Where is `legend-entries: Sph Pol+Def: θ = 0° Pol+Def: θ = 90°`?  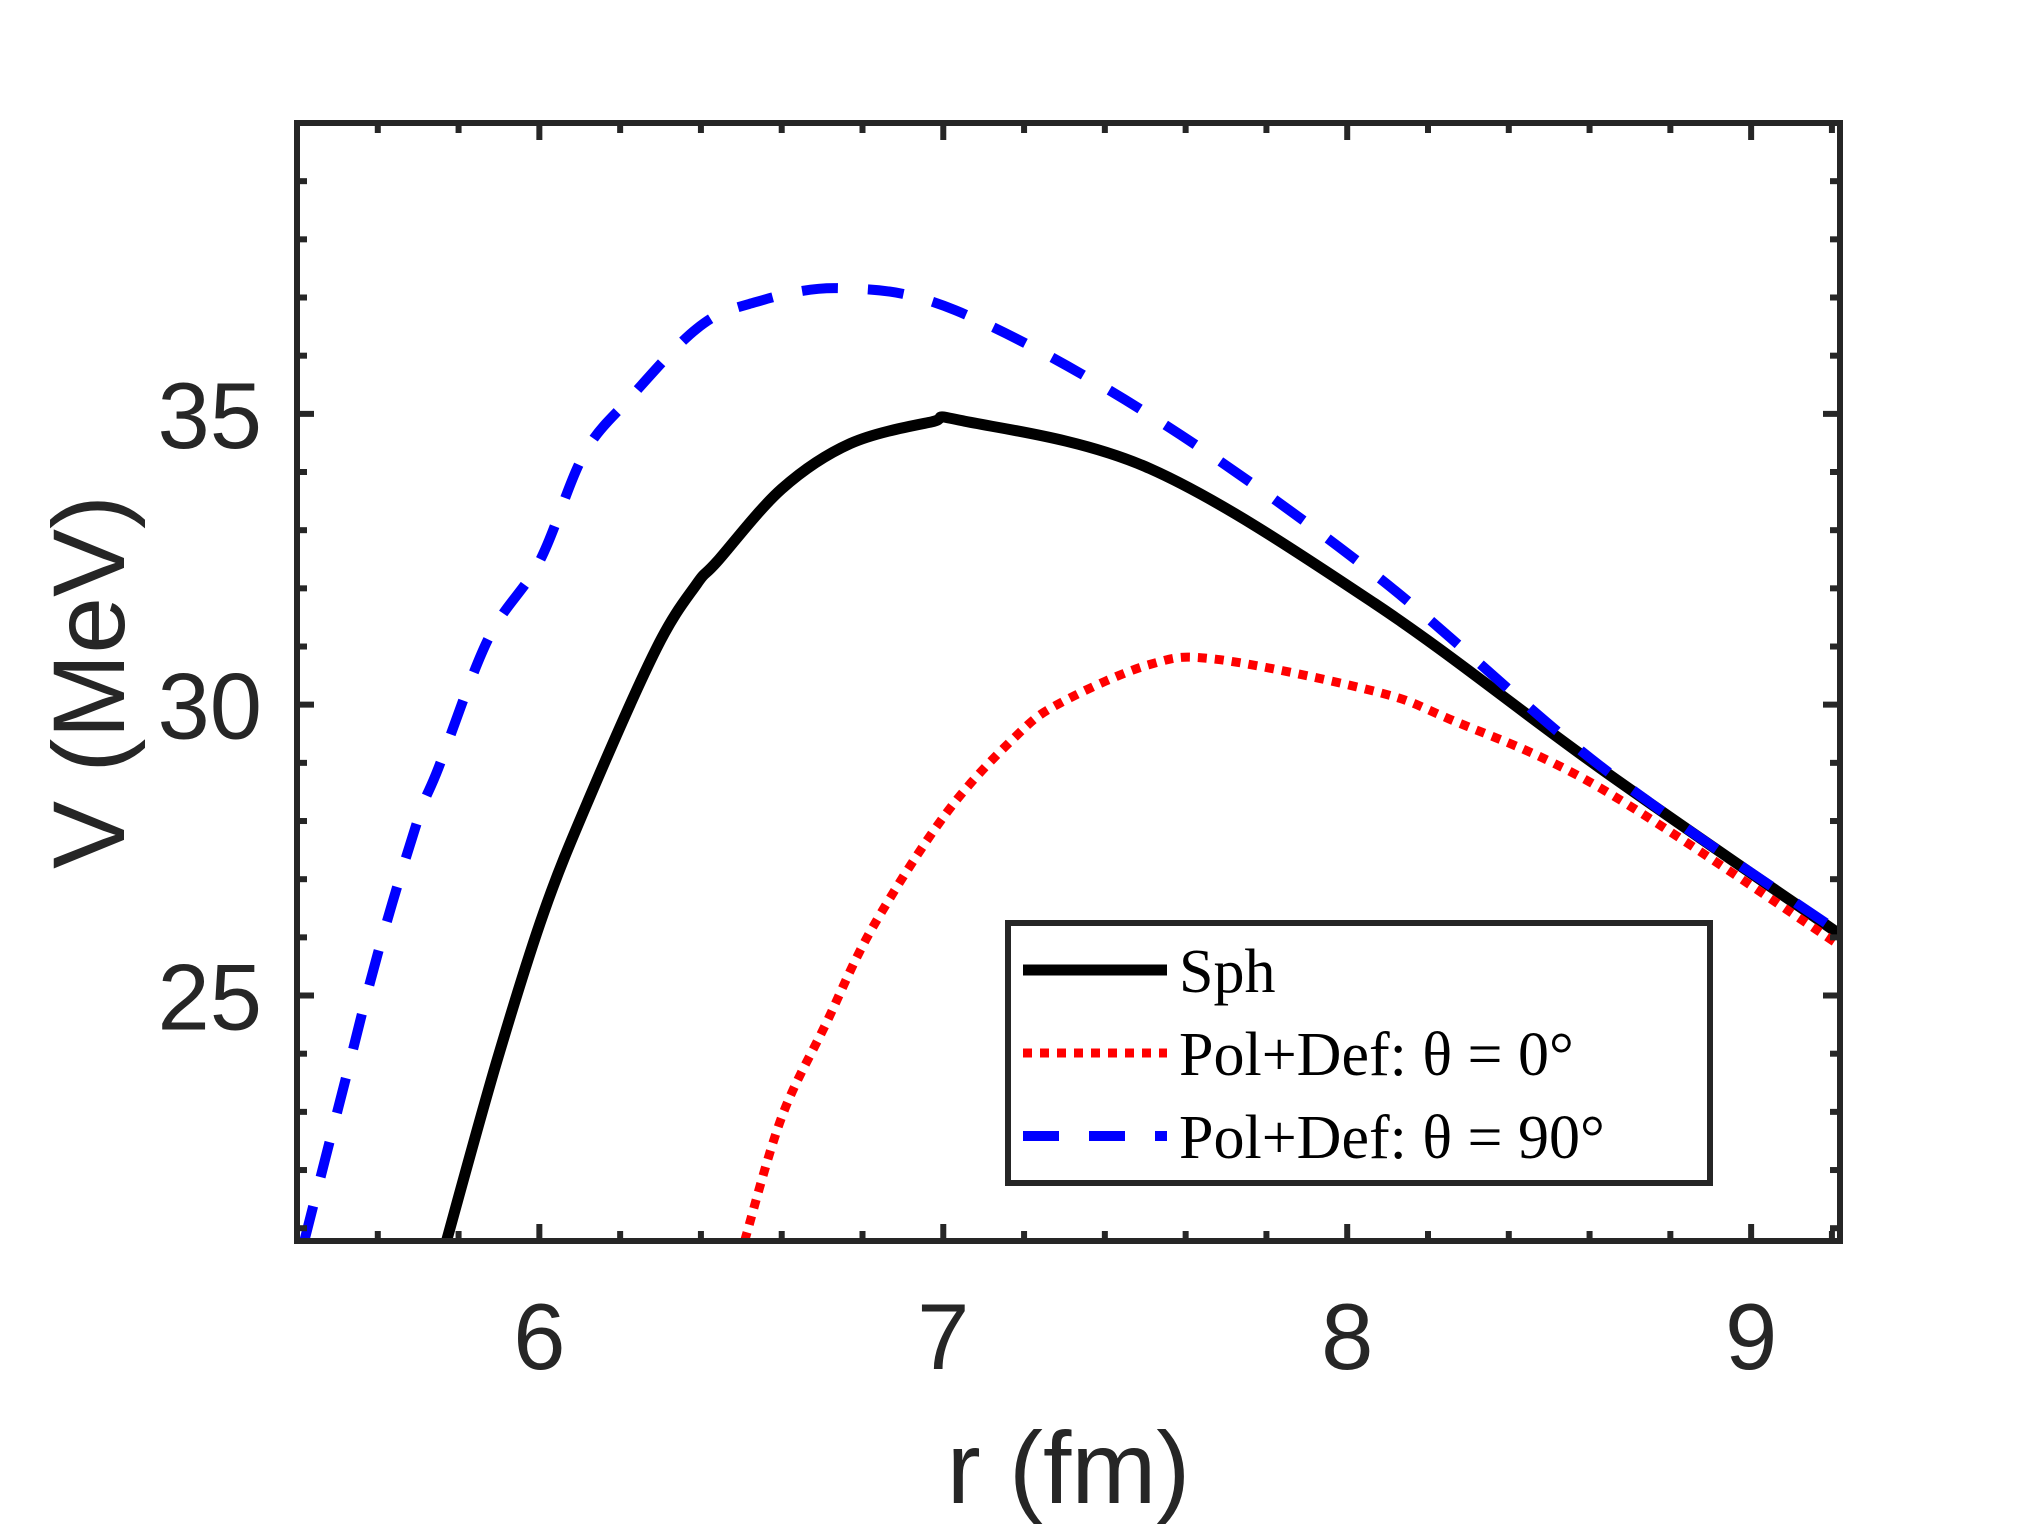
legend-entries: Sph Pol+Def: θ = 0° Pol+Def: θ = 90° is located at coordinates (1314, 1055).